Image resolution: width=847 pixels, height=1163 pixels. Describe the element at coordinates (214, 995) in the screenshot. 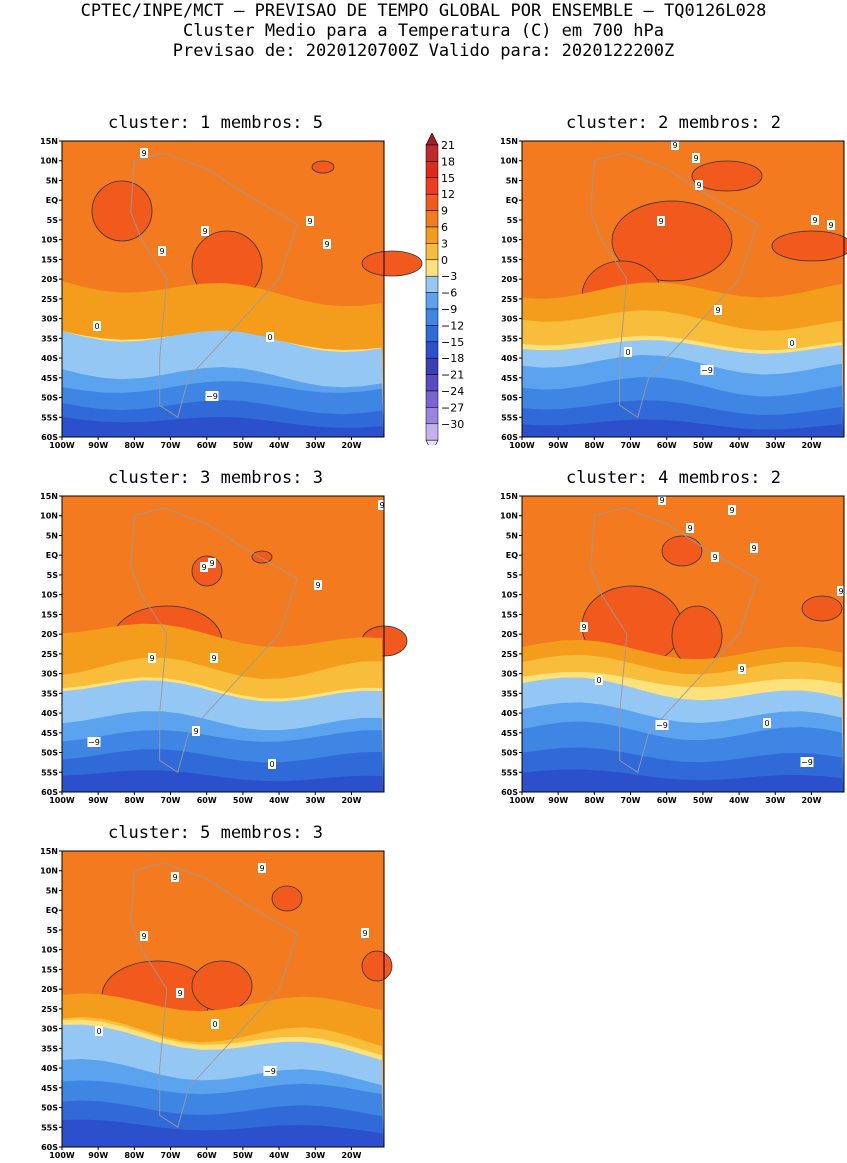

I see `south-america-outline` at that location.